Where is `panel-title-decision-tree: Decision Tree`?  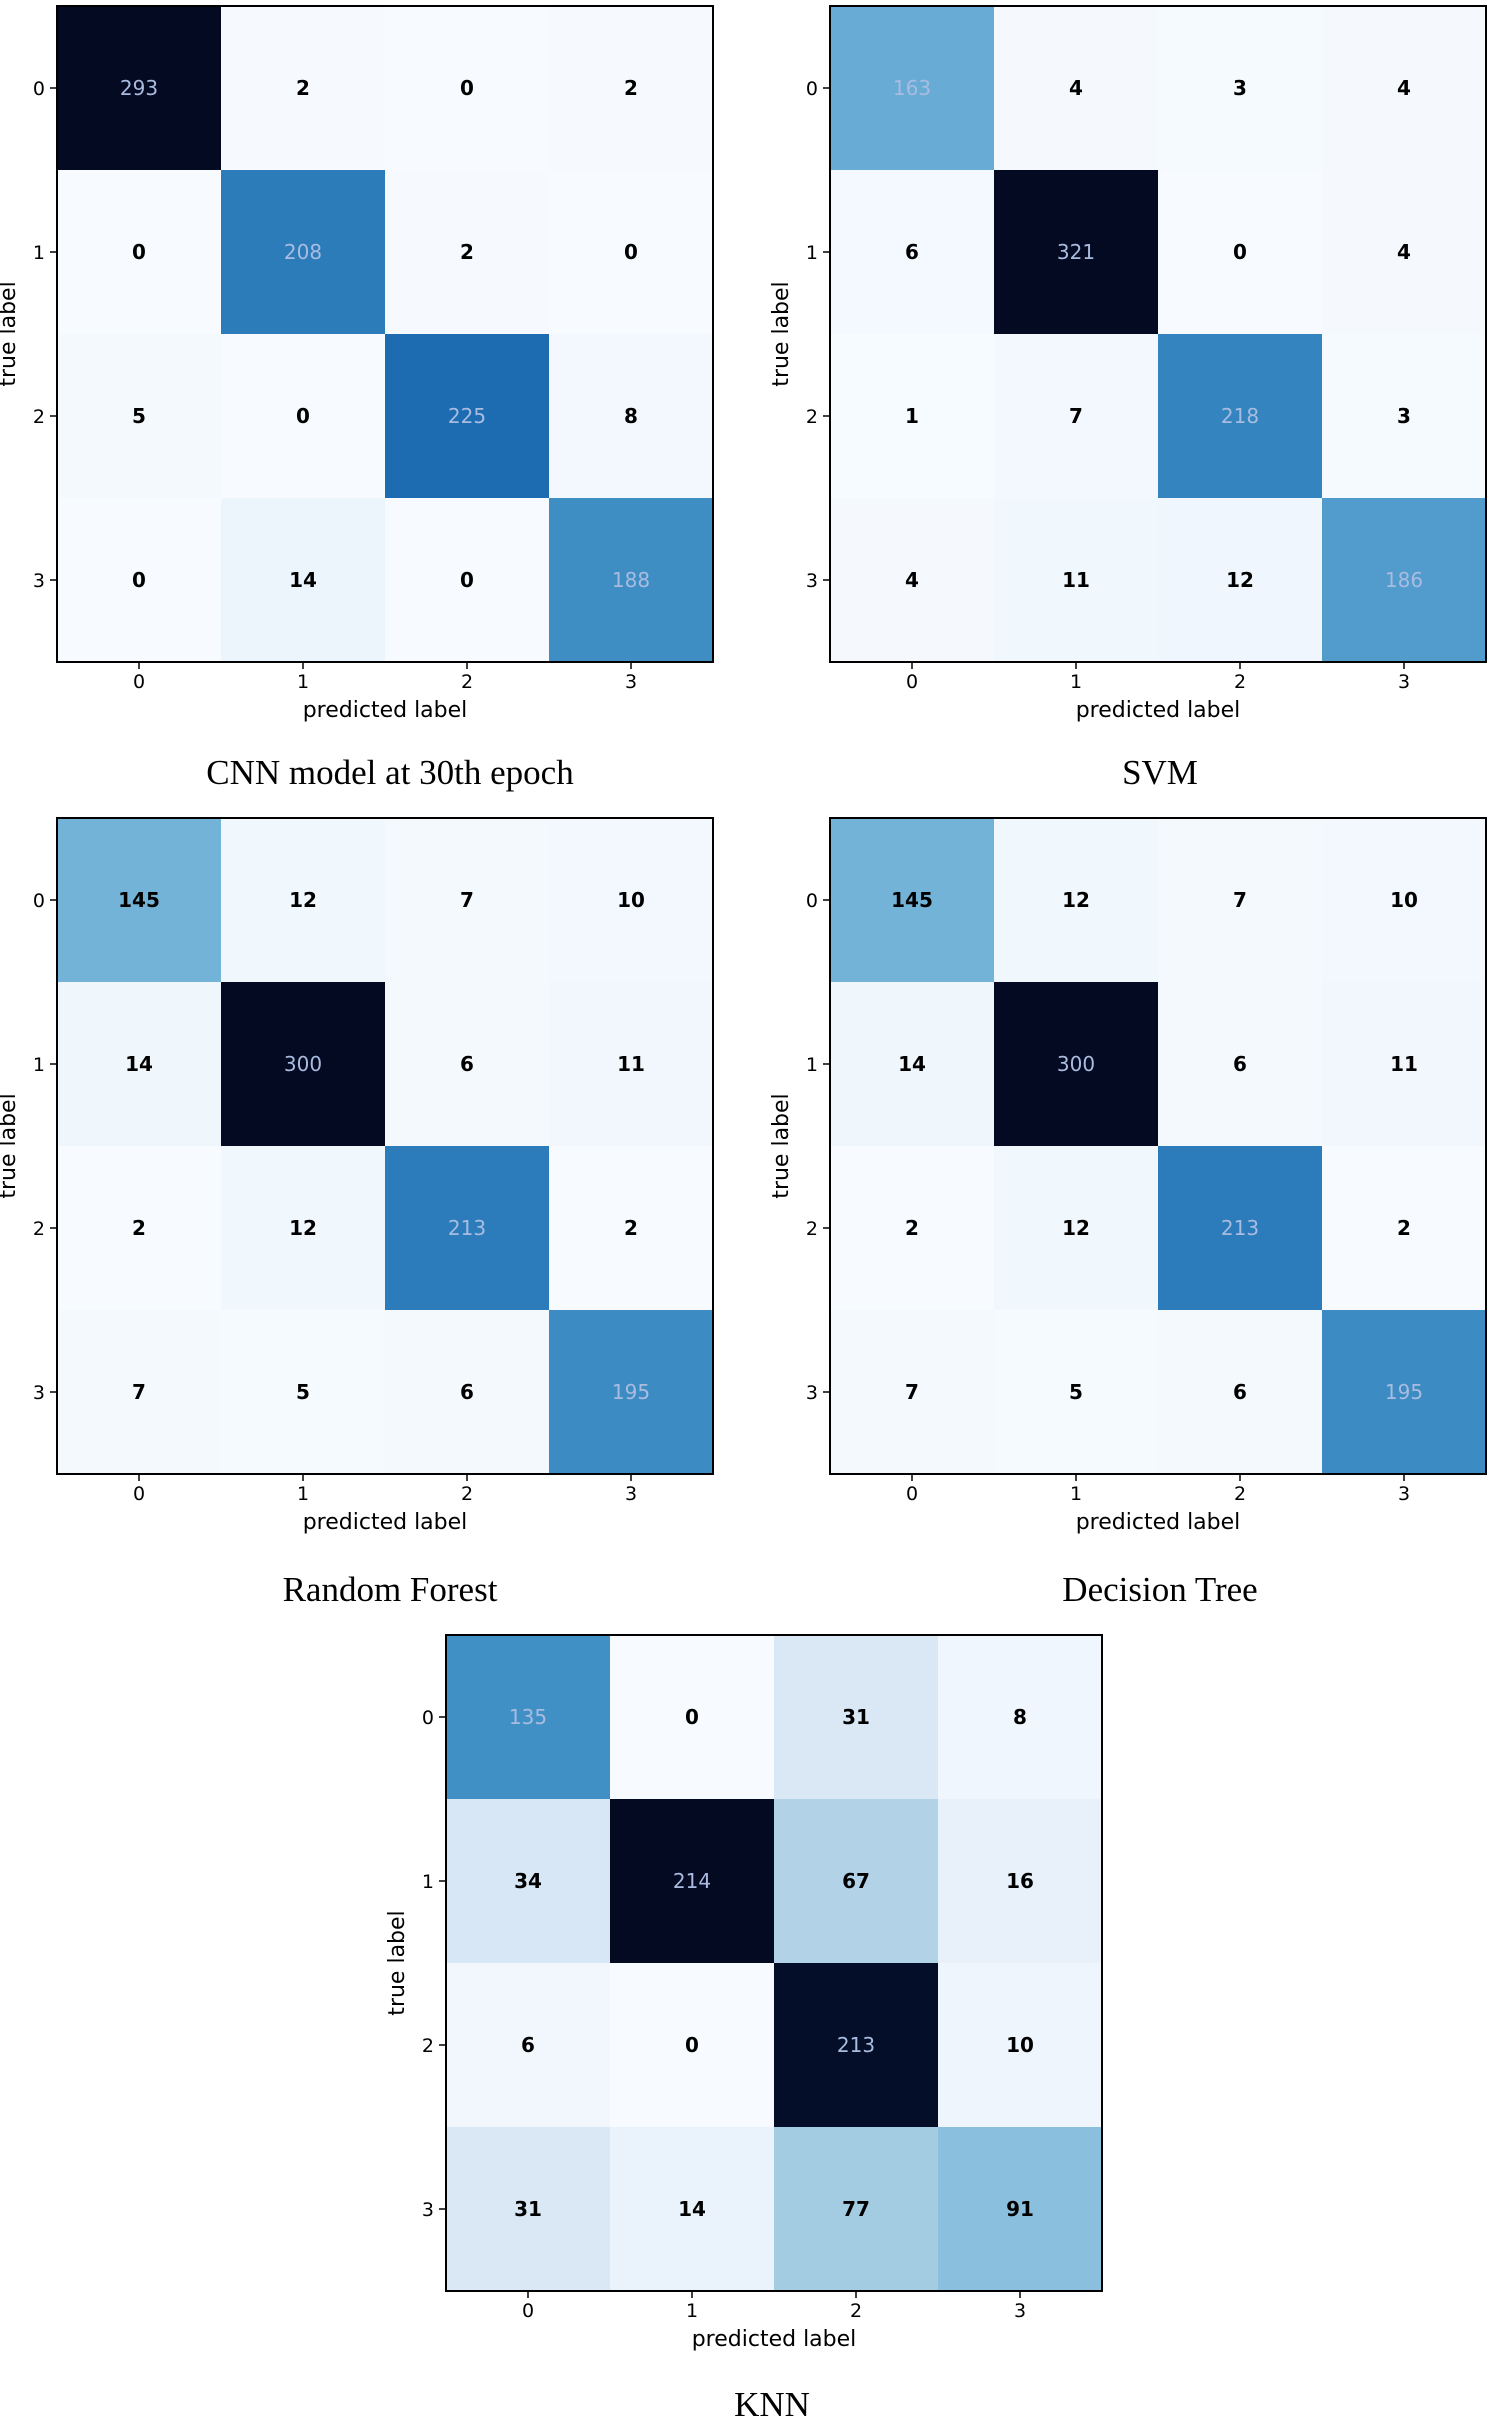
panel-title-decision-tree: Decision Tree is located at coordinates (1160, 1589).